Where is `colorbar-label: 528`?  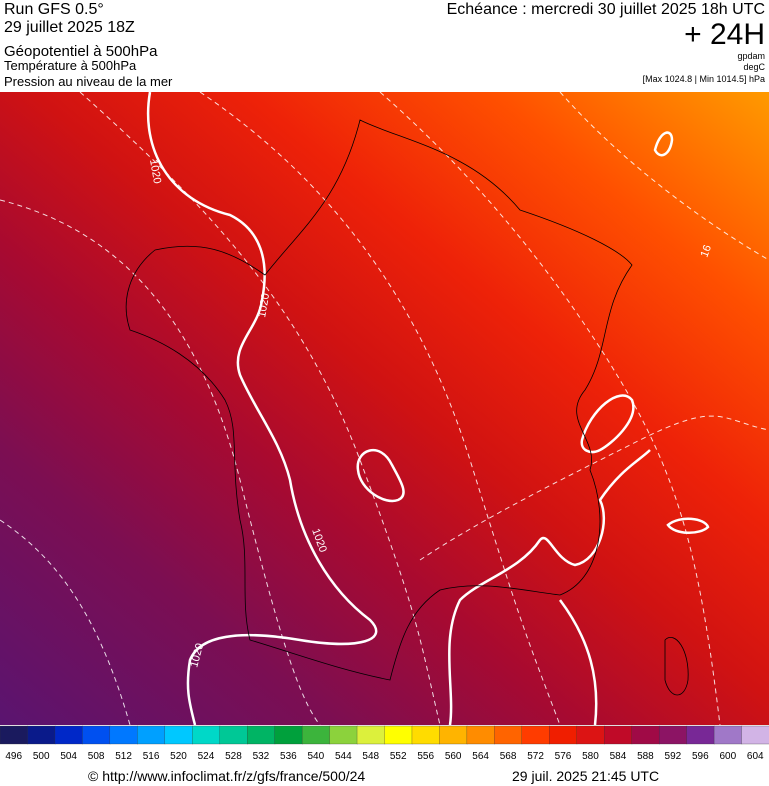
colorbar-label: 528 is located at coordinates (233, 756).